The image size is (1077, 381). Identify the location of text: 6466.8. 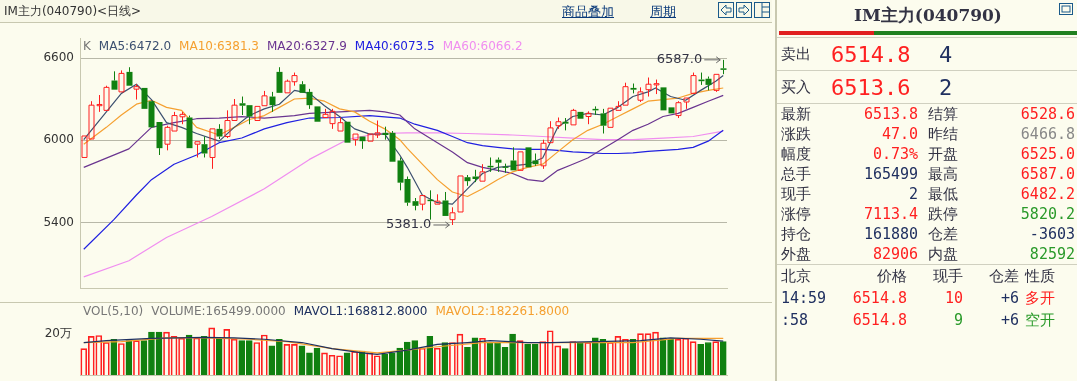
(1047, 134).